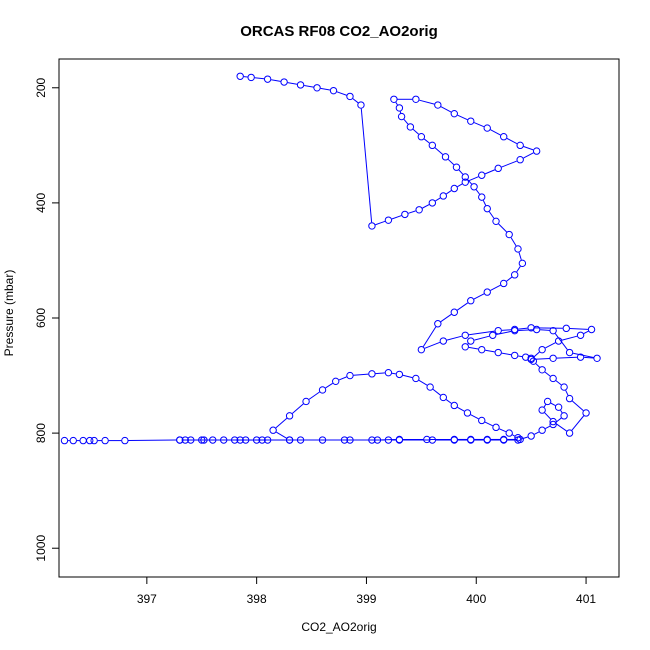 This screenshot has height=650, width=650. Describe the element at coordinates (41, 318) in the screenshot. I see `y-tick-label: 600` at that location.